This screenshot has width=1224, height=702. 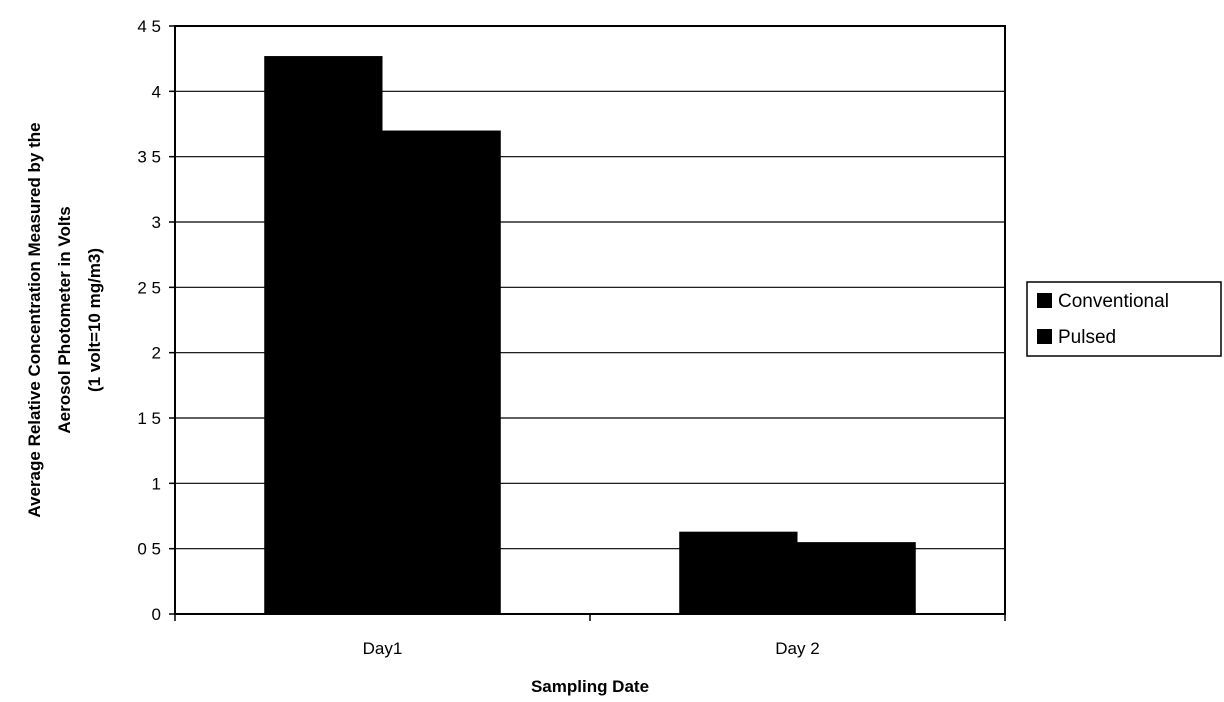 I want to click on legend-label-conventional: Conventional, so click(x=1113, y=301).